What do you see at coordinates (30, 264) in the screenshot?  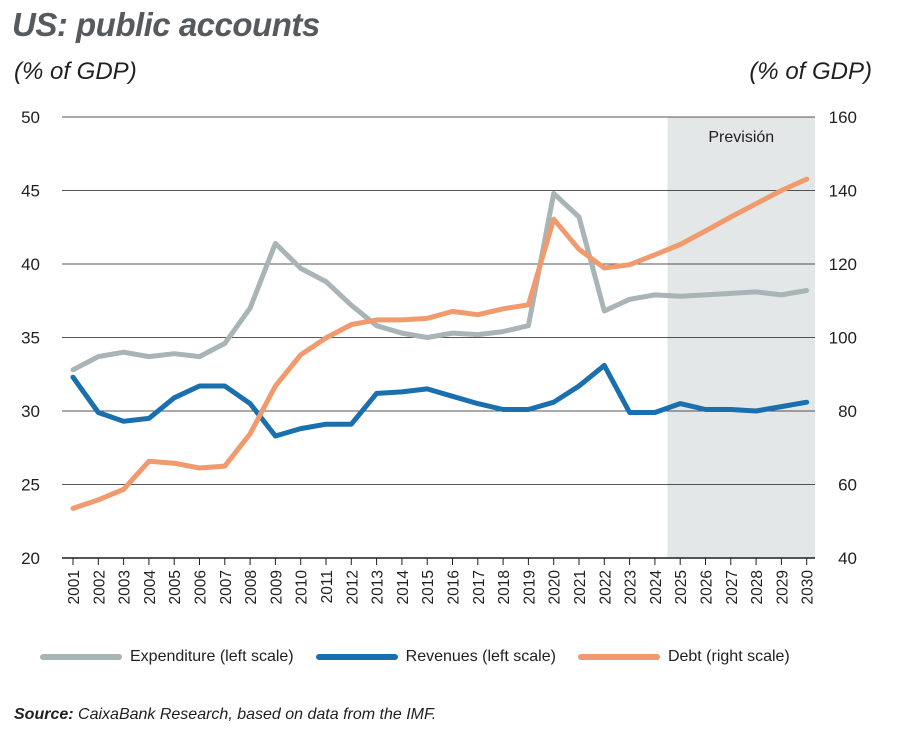 I see `y-tick-left: 40` at bounding box center [30, 264].